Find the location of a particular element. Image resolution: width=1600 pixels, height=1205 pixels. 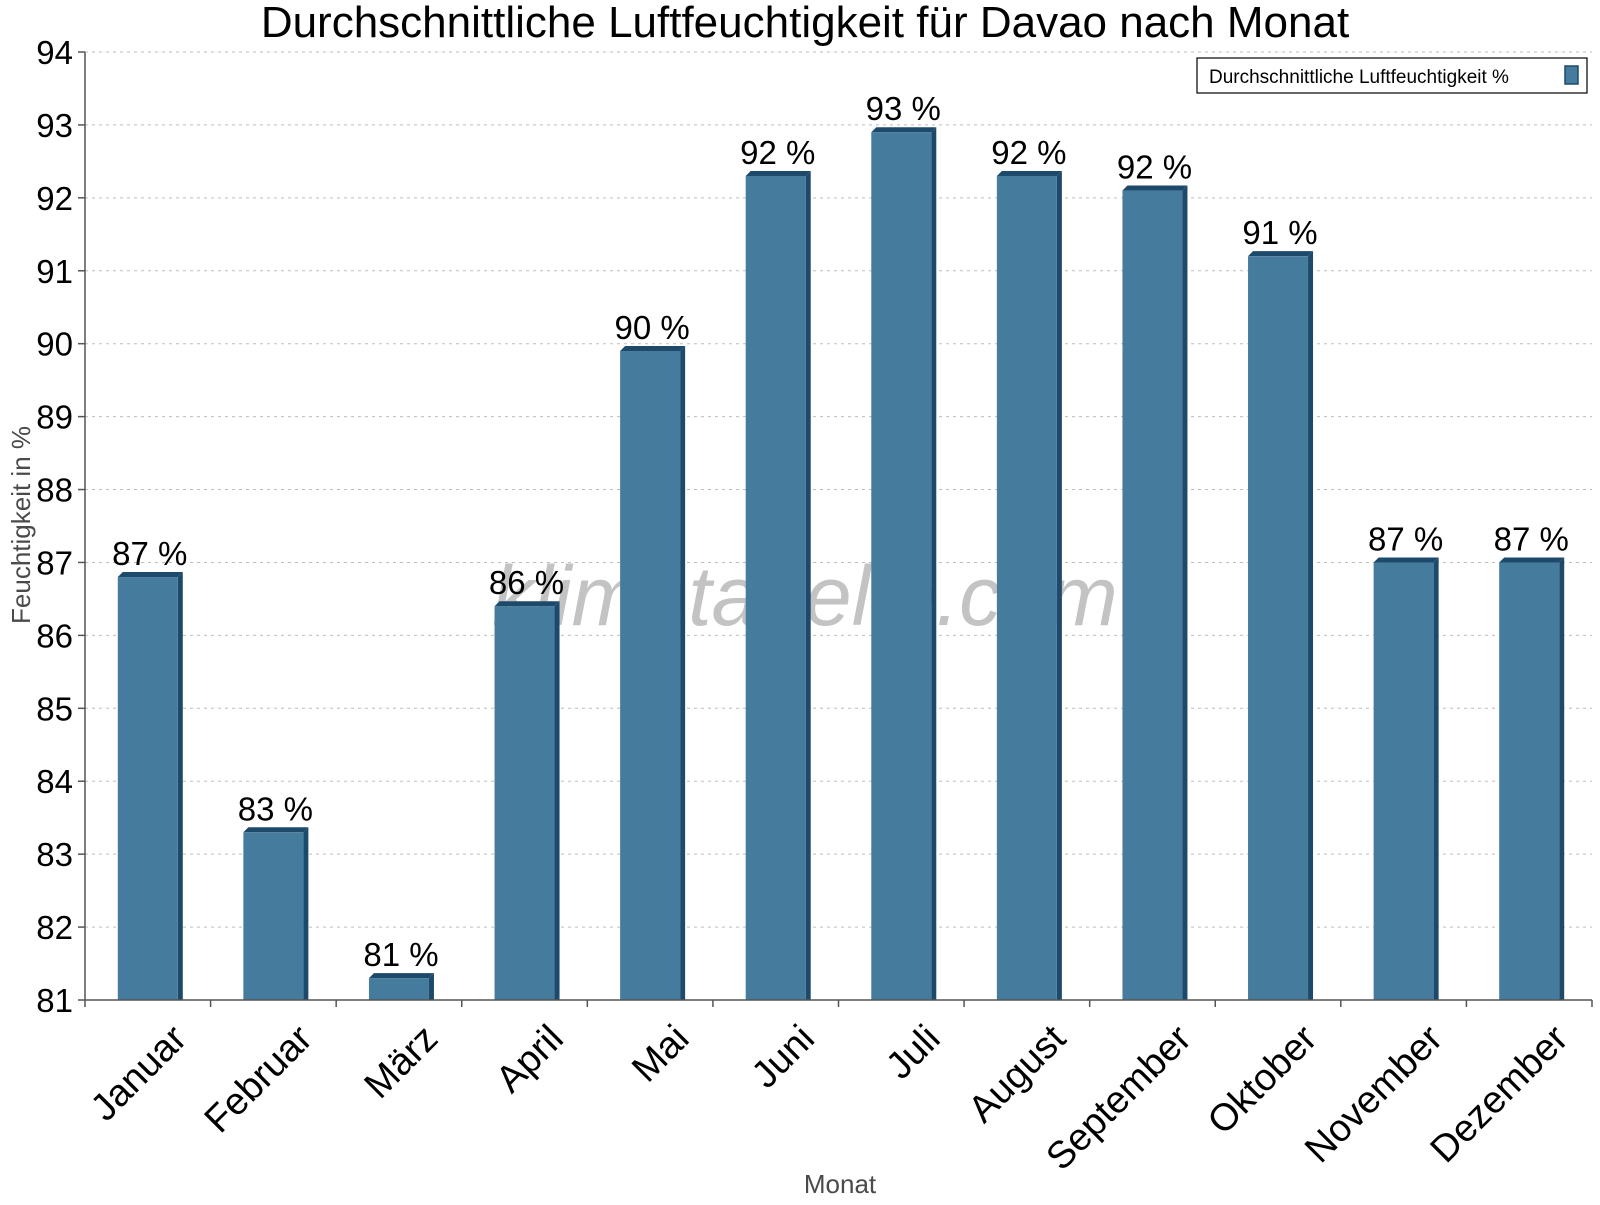

y-tick-label: 86 is located at coordinates (54, 635).